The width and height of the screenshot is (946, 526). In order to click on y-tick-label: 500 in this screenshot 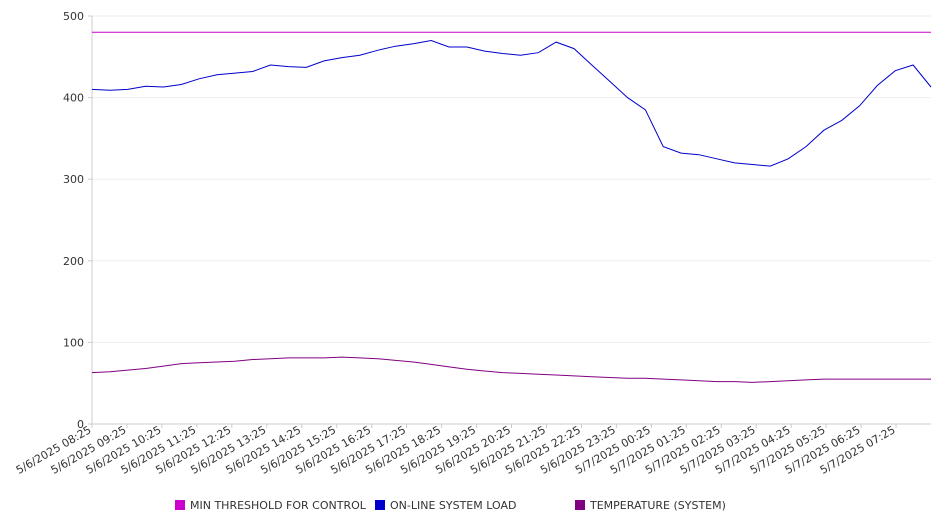, I will do `click(73, 16)`.